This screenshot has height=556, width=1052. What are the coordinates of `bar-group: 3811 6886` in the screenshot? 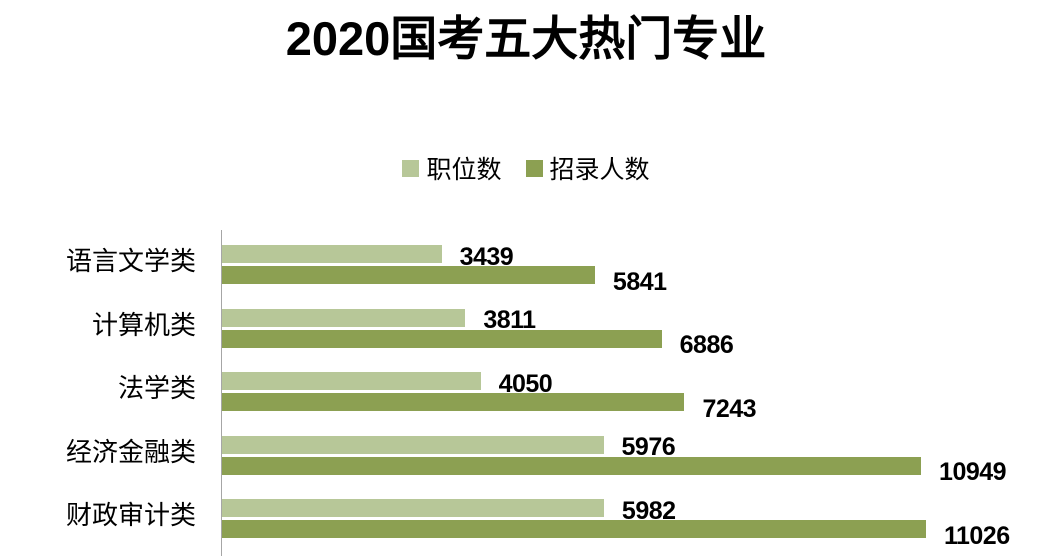 It's located at (637, 325).